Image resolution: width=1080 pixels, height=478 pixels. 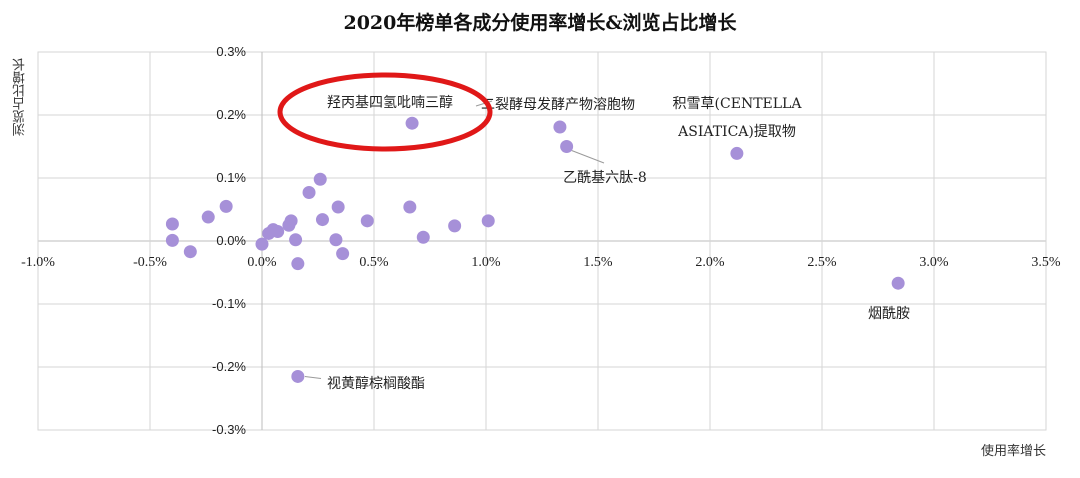 What do you see at coordinates (150, 262) in the screenshot?
I see `x-tick-label: -0.5%` at bounding box center [150, 262].